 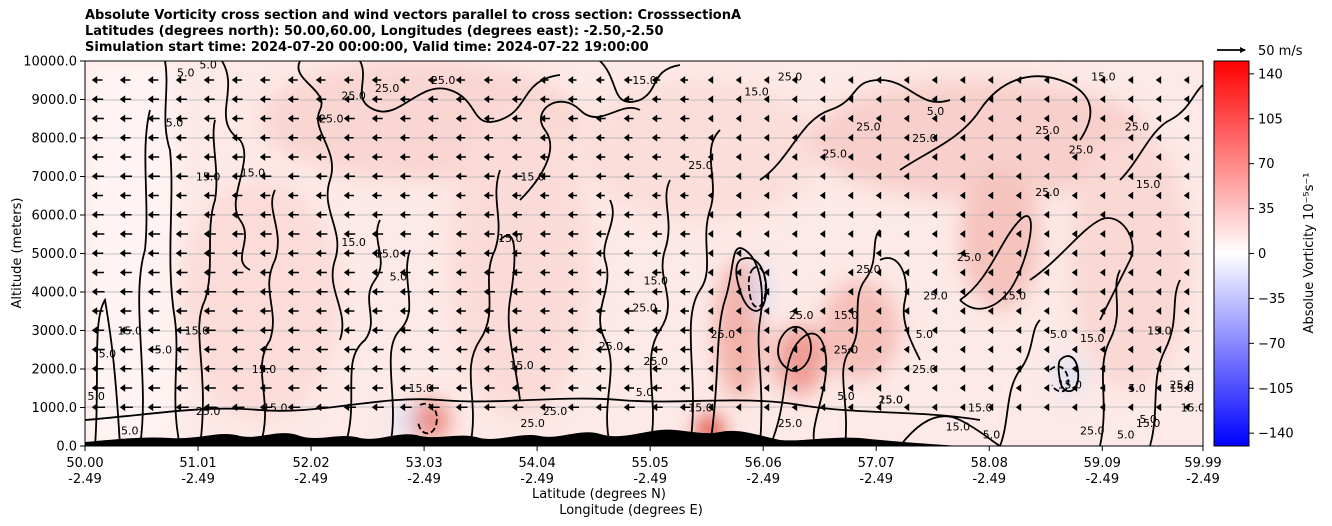 I want to click on y-tick-label: 1000.0, so click(x=55, y=408).